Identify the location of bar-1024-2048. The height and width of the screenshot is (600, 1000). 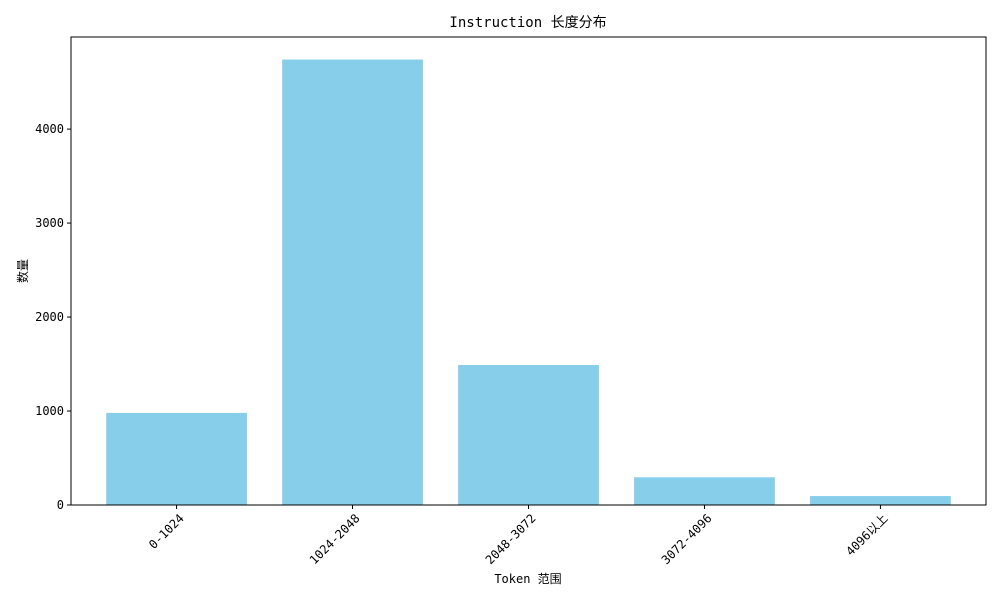
(352, 282).